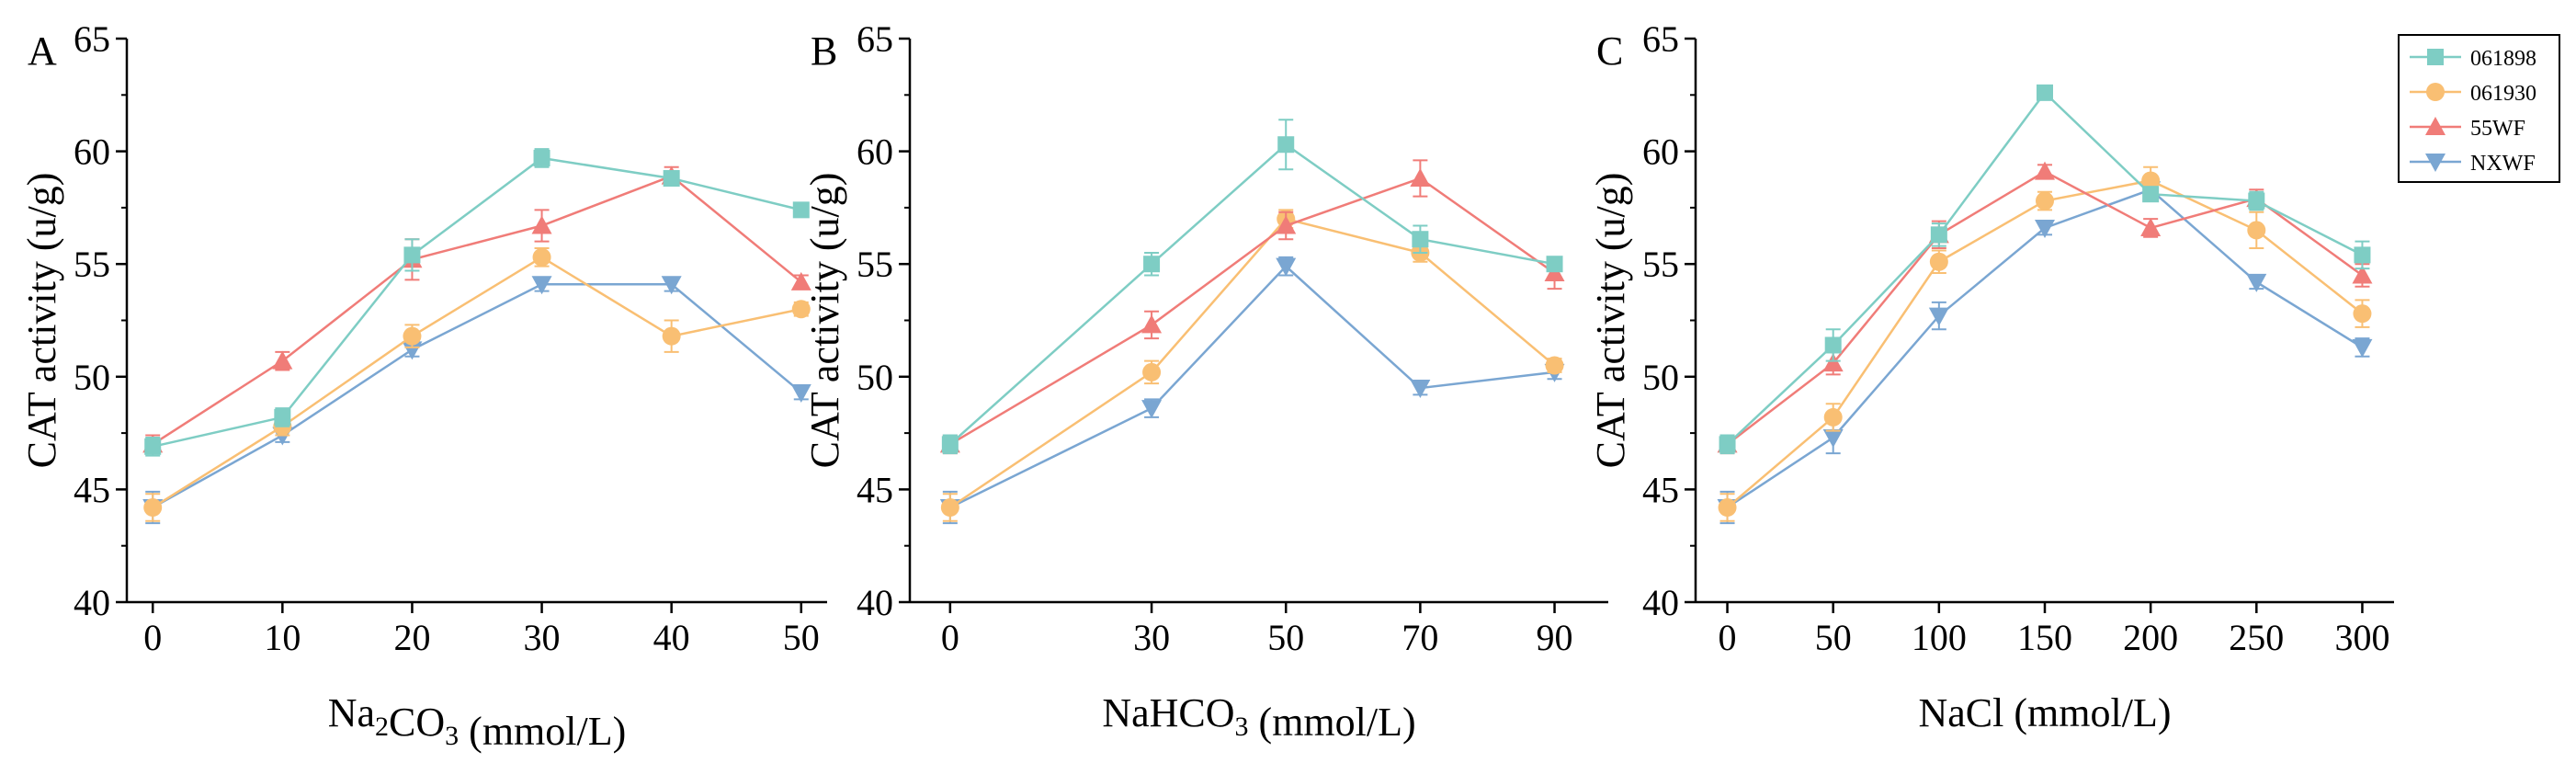 The width and height of the screenshot is (2576, 763). I want to click on x-tick-label: 10, so click(283, 637).